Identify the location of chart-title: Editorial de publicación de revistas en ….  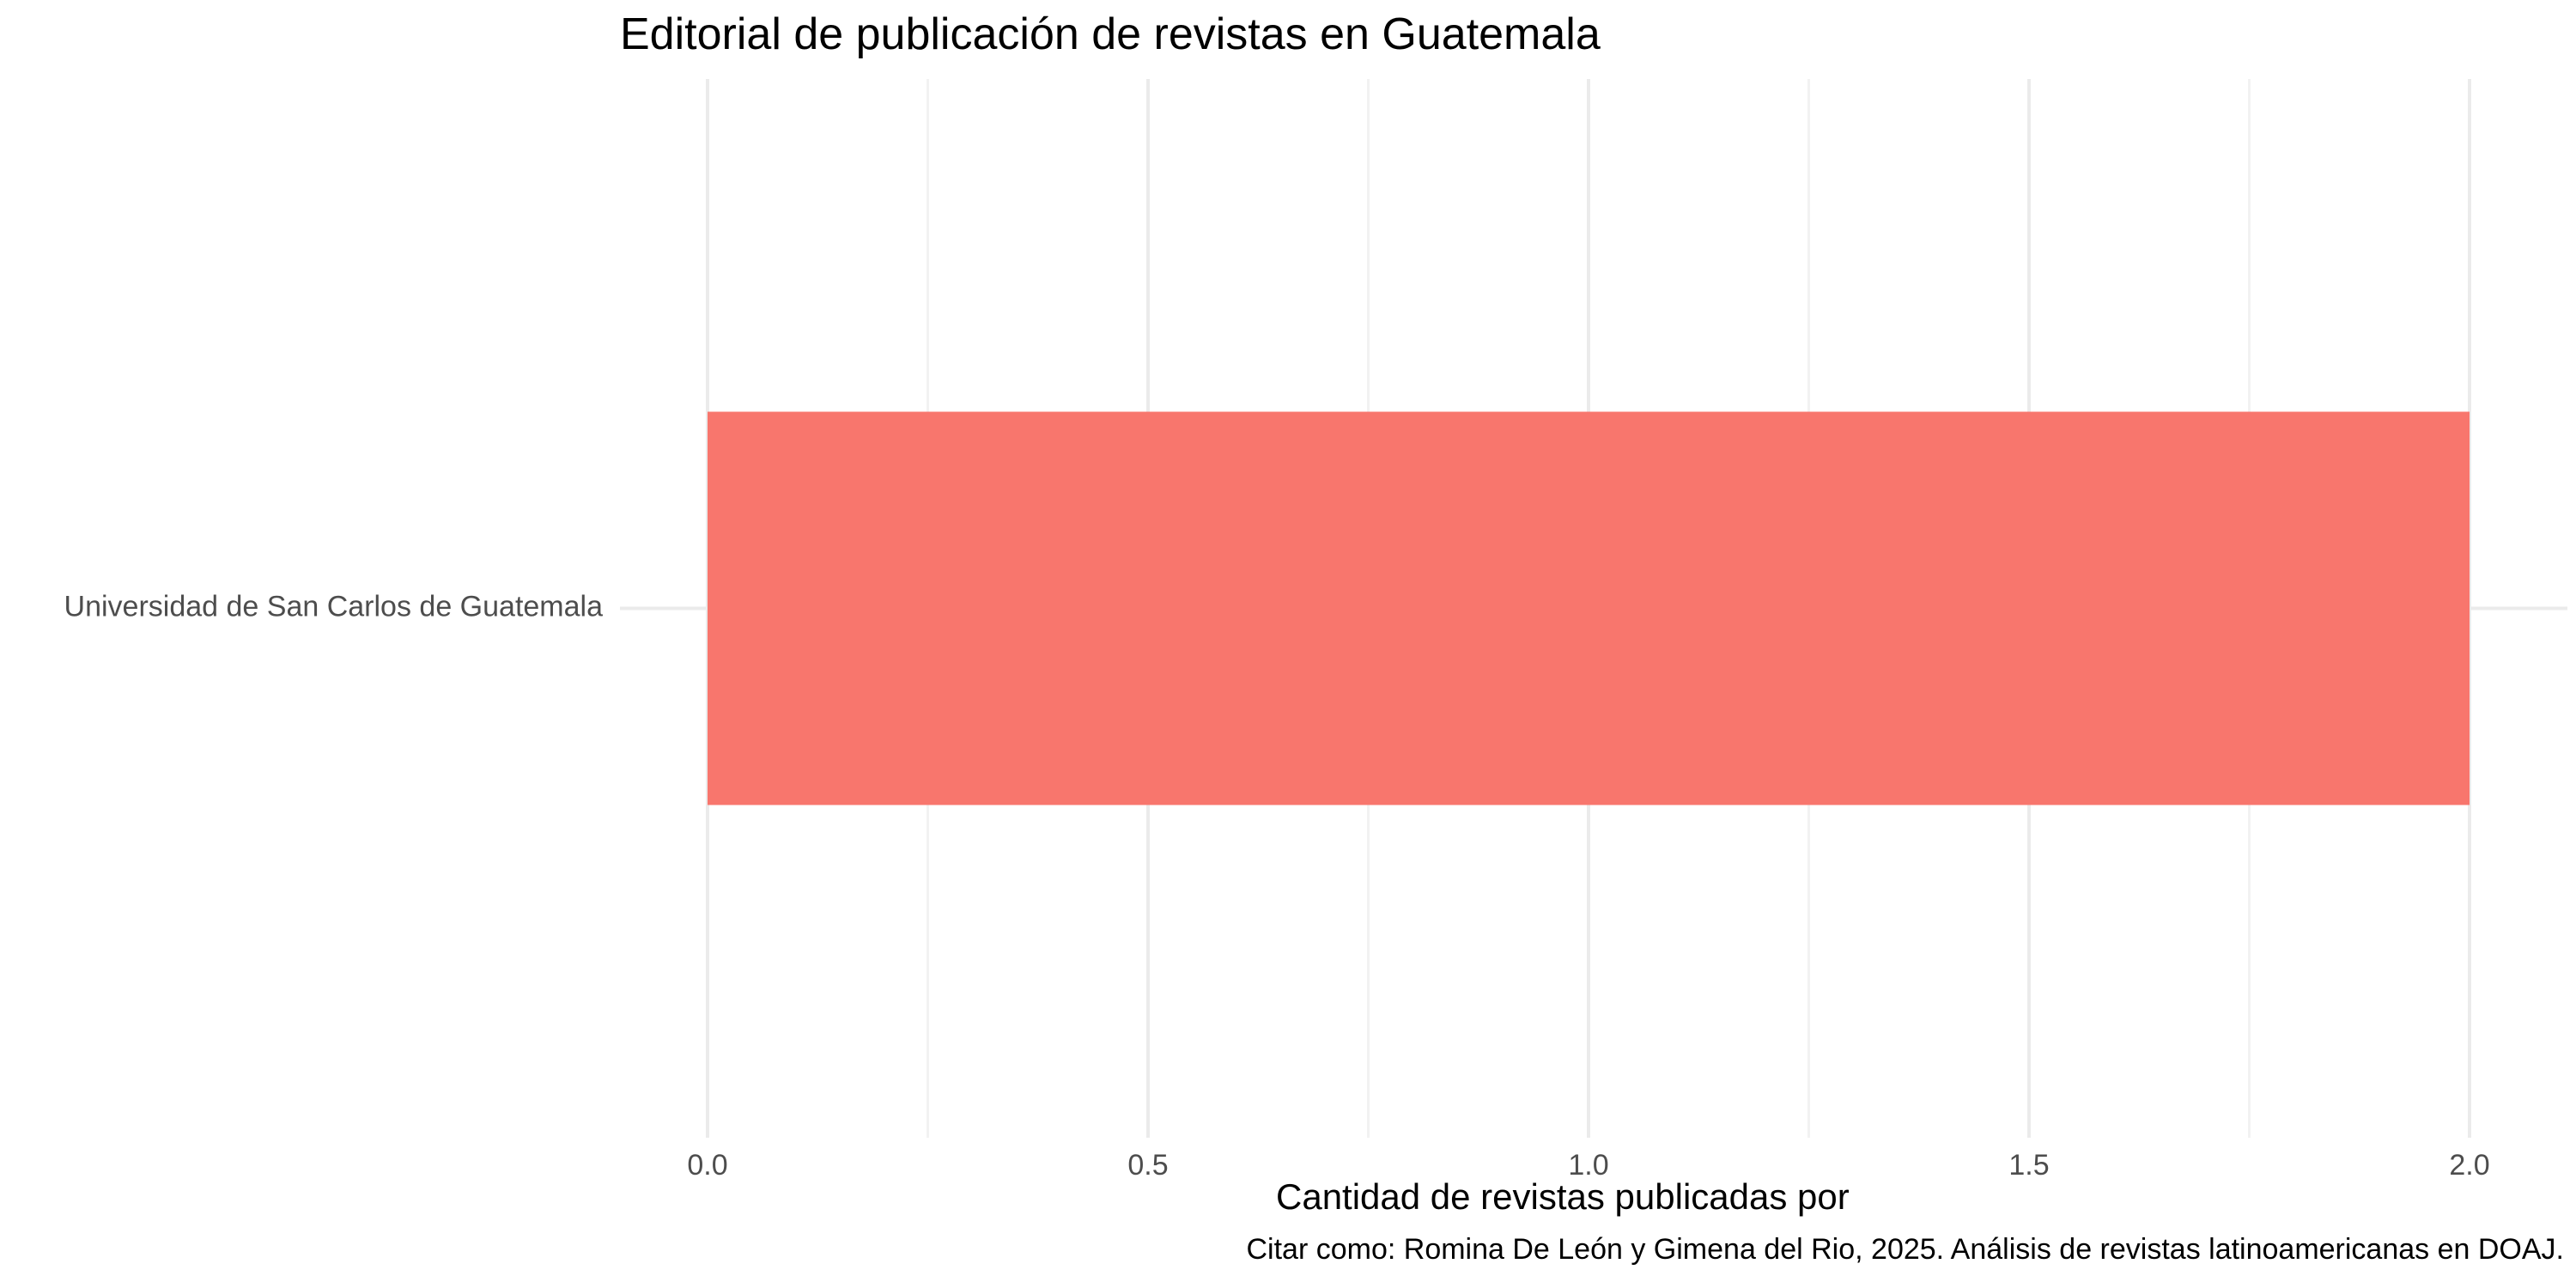
(1111, 34).